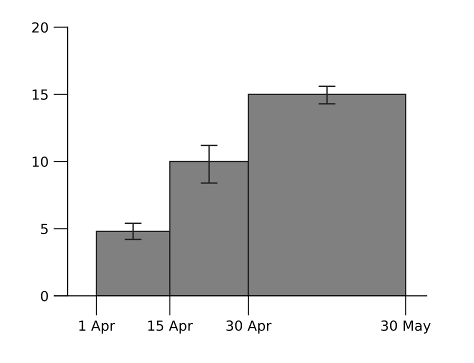 Image resolution: width=474 pixels, height=363 pixels. What do you see at coordinates (406, 327) in the screenshot?
I see `x-tick-label: 30 May` at bounding box center [406, 327].